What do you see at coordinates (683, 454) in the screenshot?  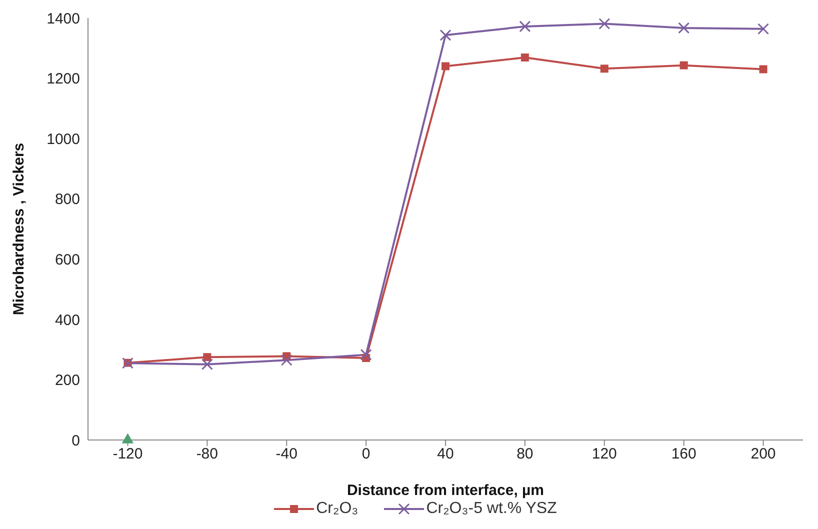 I see `x-tick-label: 160` at bounding box center [683, 454].